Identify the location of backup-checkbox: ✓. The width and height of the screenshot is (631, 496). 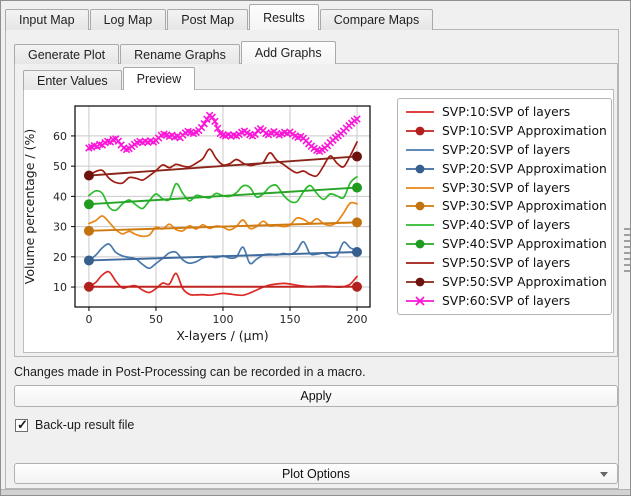
(21, 424).